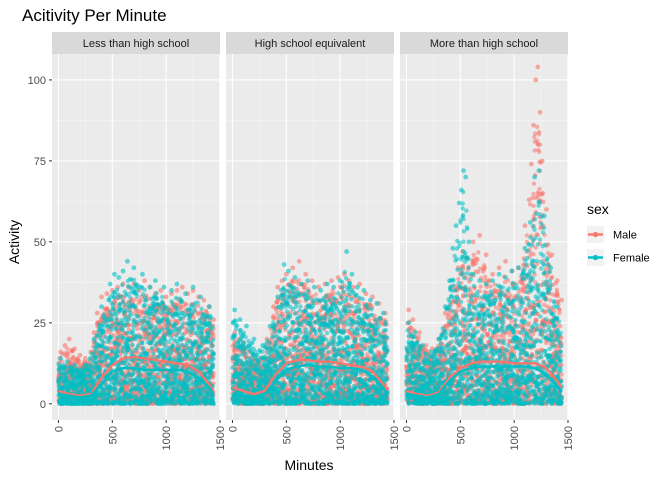 The image size is (672, 480). What do you see at coordinates (94, 15) in the screenshot?
I see `chart-title: Acitivity Per Minute` at bounding box center [94, 15].